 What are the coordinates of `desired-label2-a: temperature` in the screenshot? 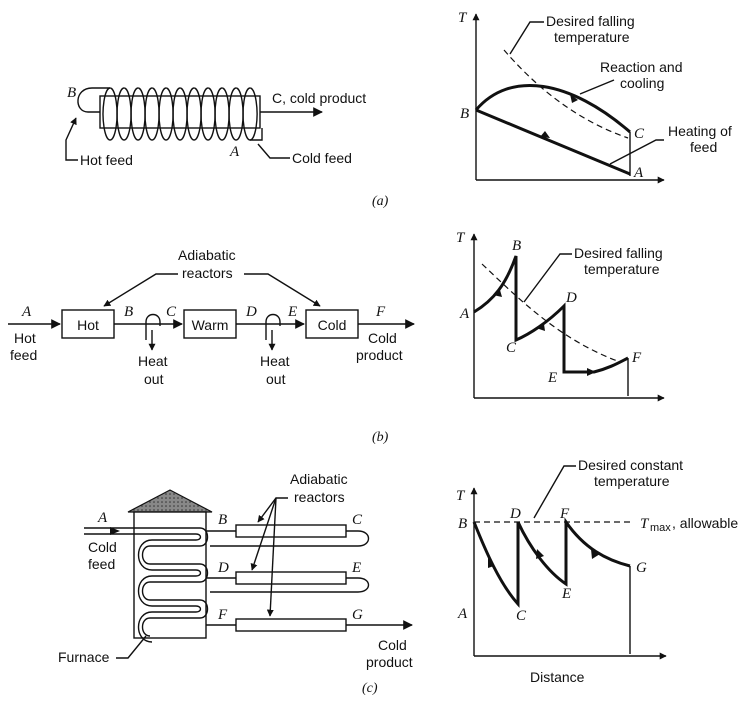 It's located at (592, 37).